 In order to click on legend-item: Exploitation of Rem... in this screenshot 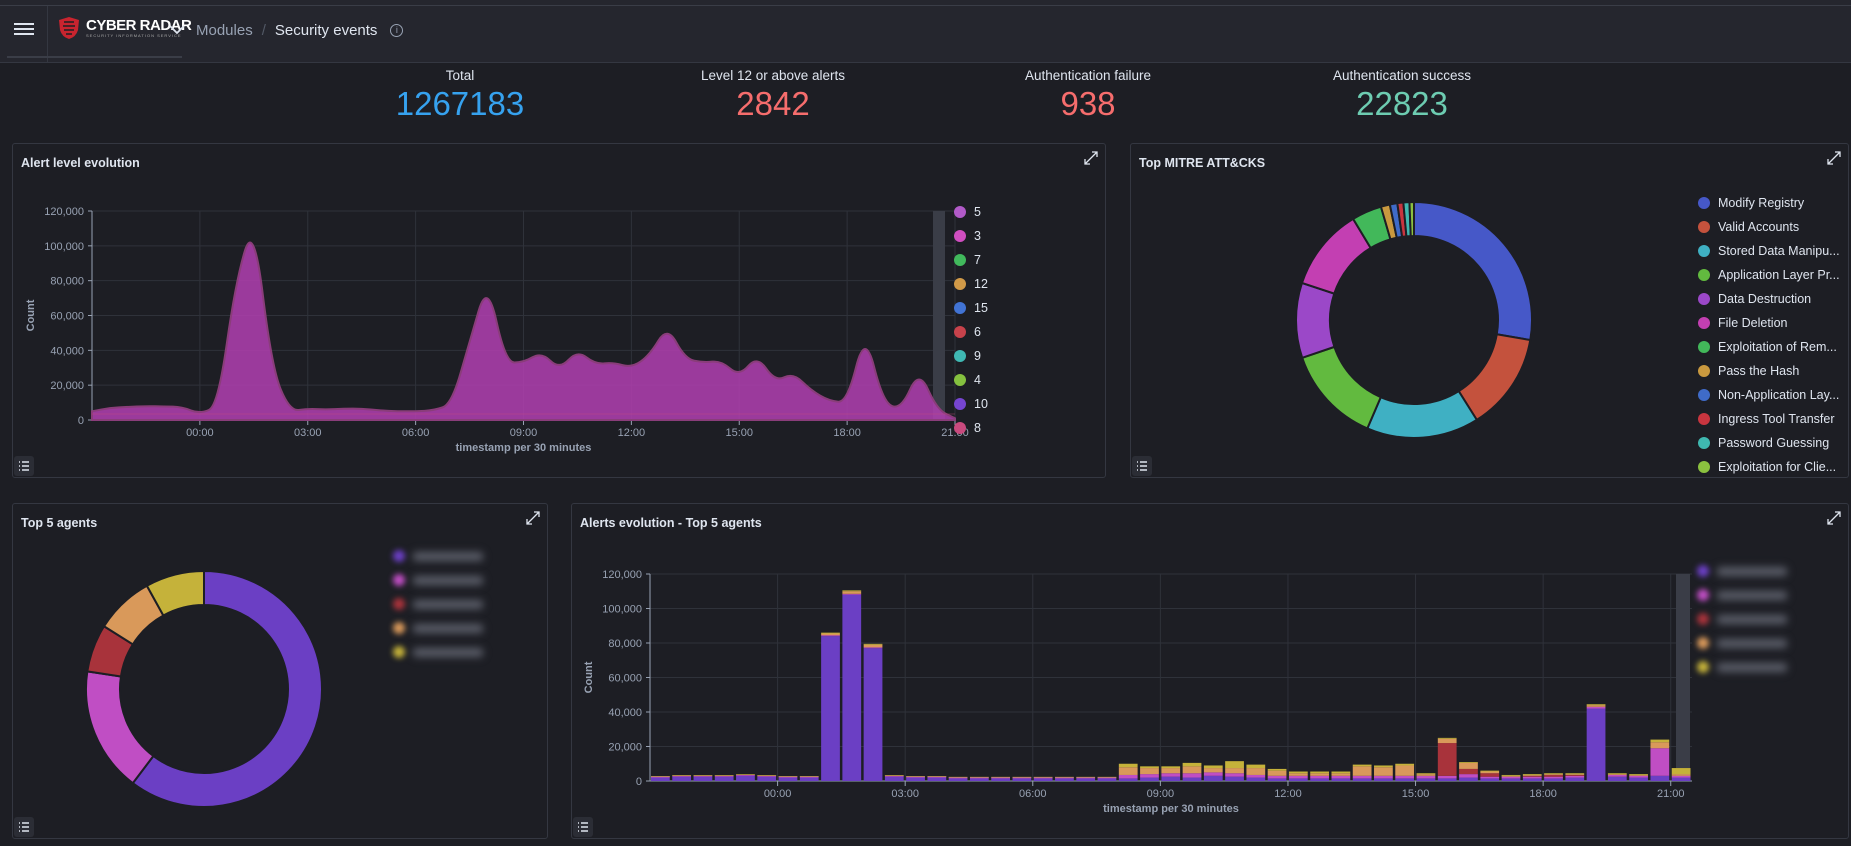, I will do `click(1767, 347)`.